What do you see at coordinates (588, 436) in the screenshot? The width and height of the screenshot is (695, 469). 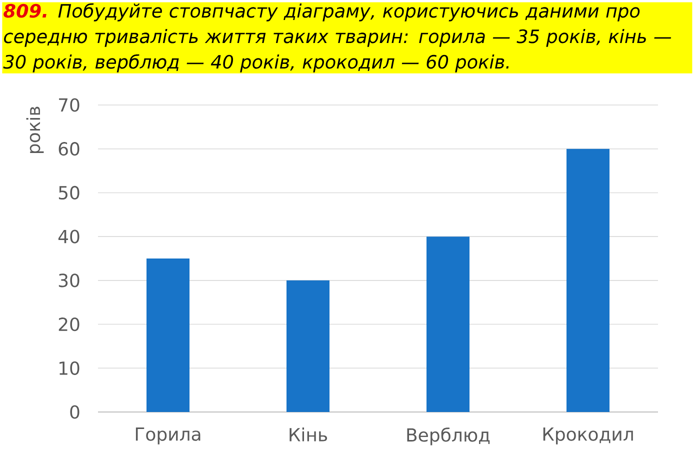 I see `x-tick-label: Крокодил` at bounding box center [588, 436].